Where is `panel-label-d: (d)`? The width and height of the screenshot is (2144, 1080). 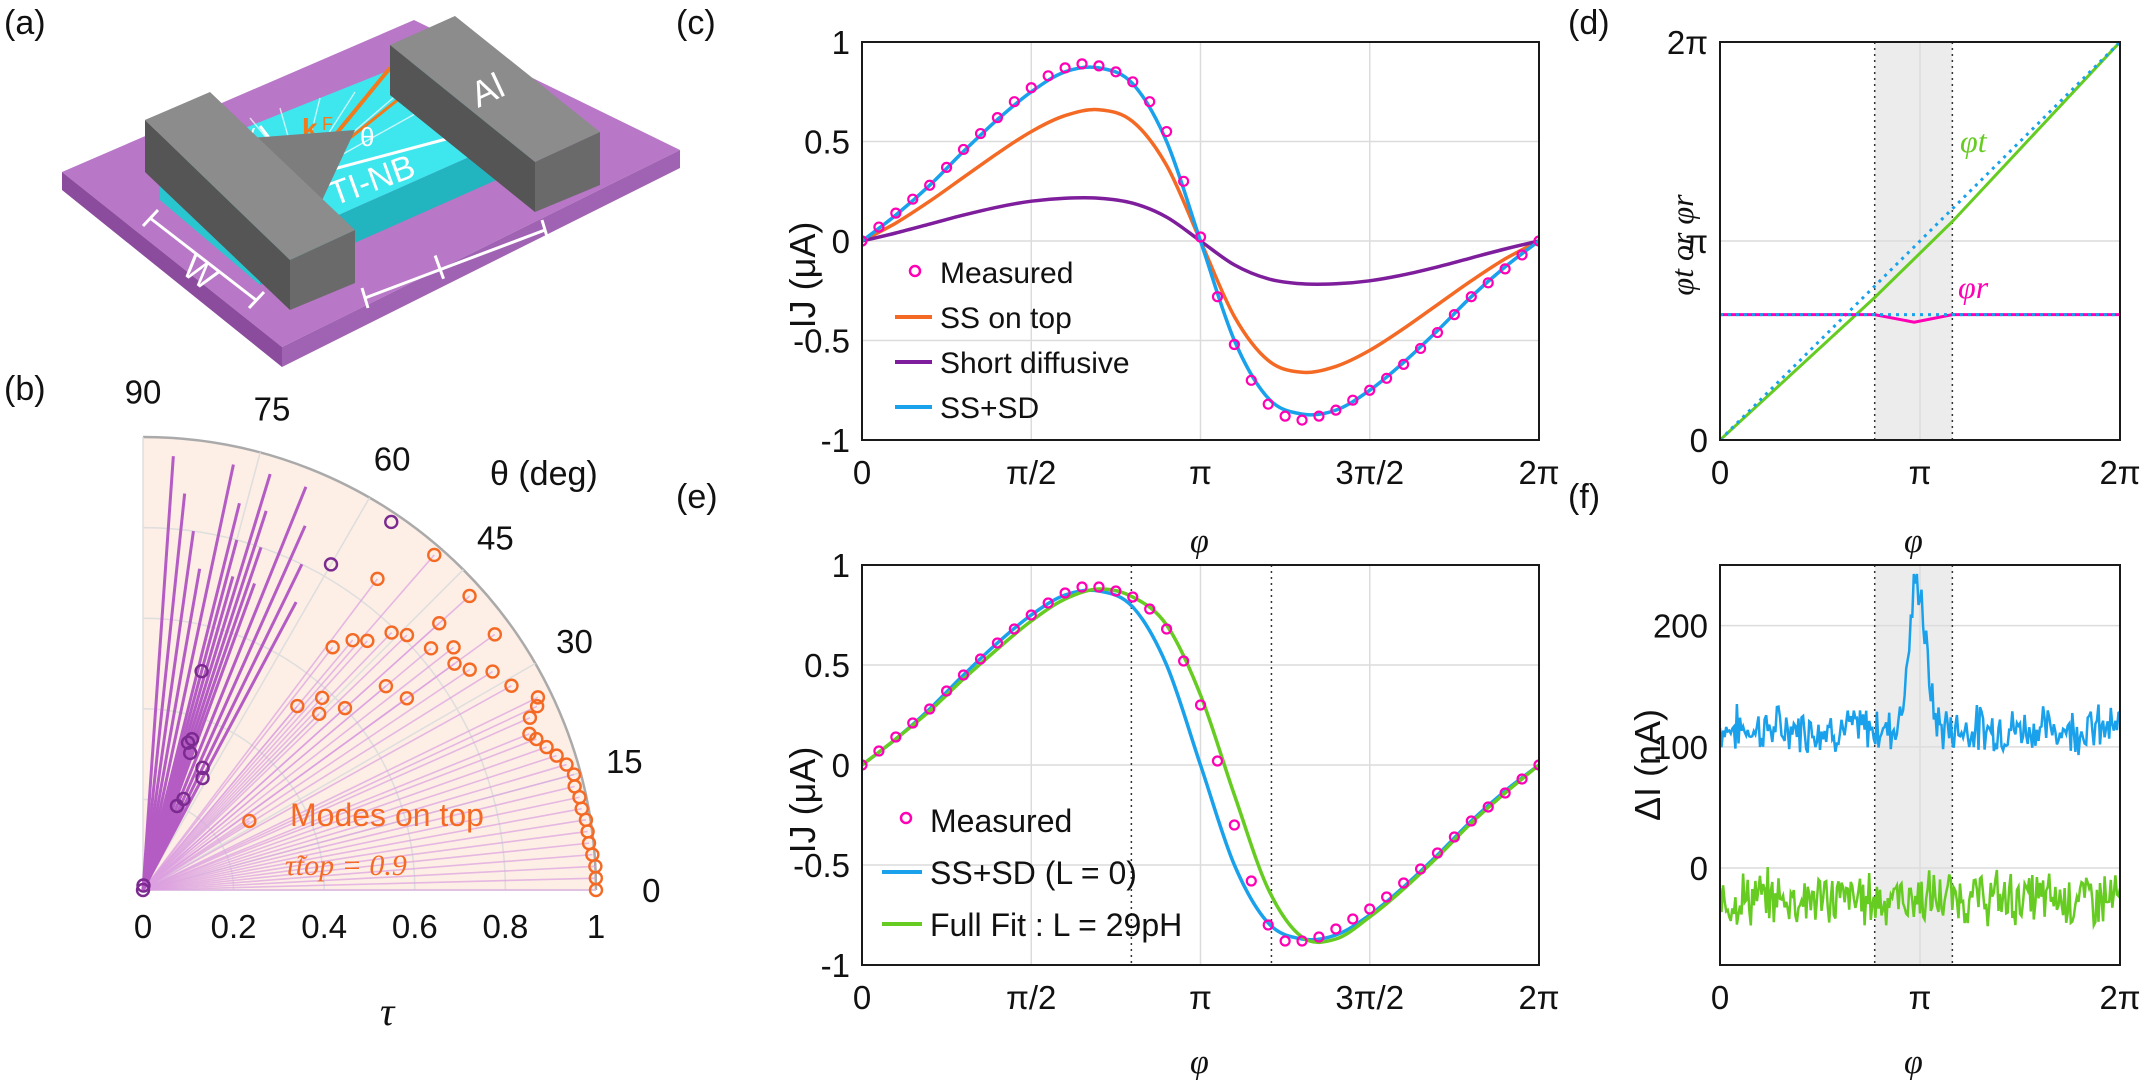 panel-label-d: (d) is located at coordinates (1589, 23).